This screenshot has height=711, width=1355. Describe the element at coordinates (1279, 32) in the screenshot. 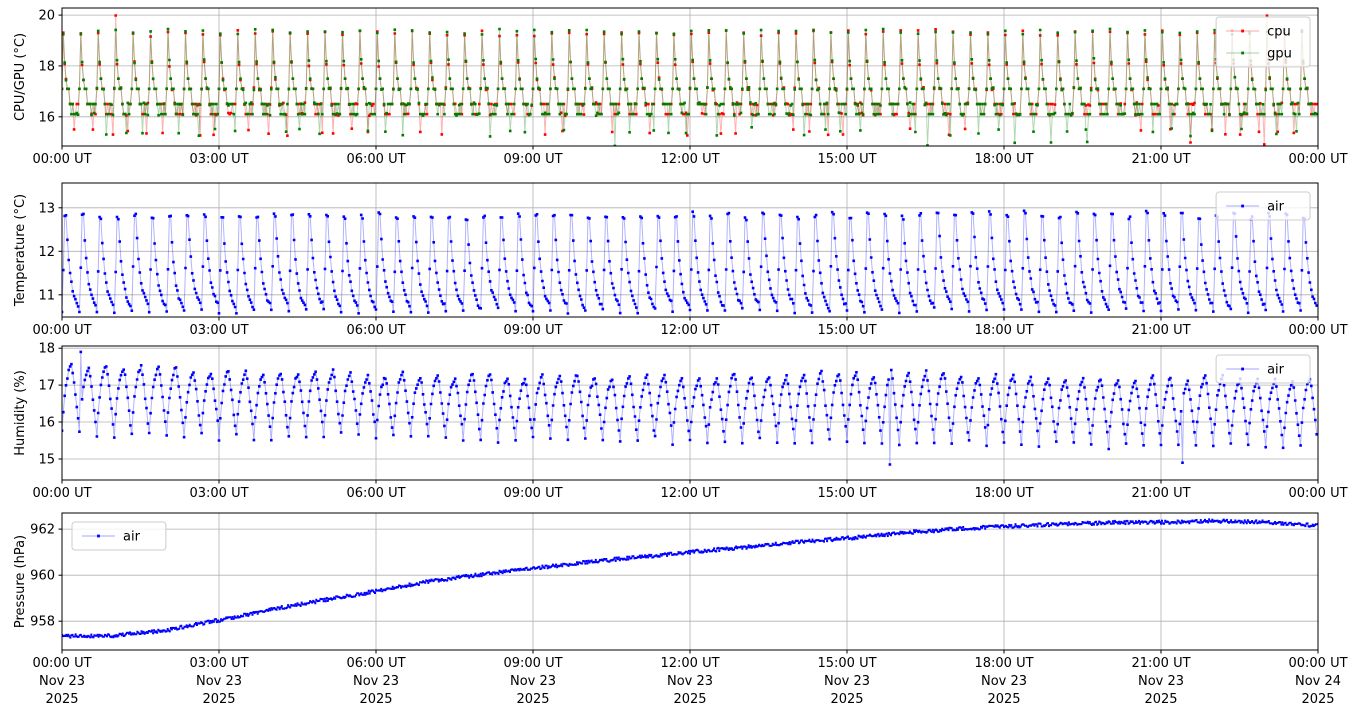

I see `legend-label-cpu: cpu` at that location.